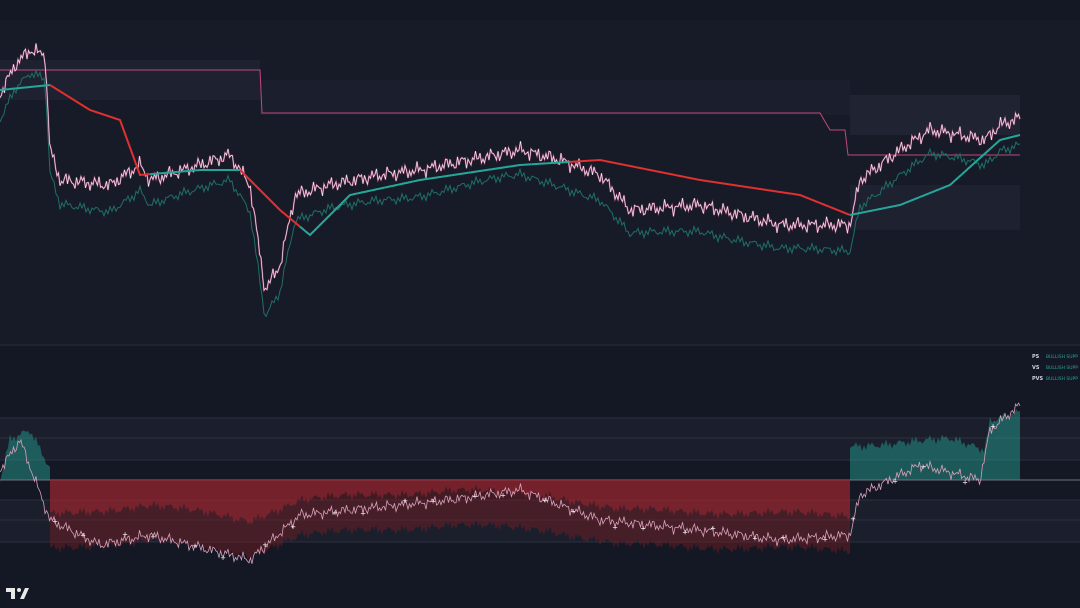  Describe the element at coordinates (1036, 357) in the screenshot. I see `legend-label: PS` at that location.